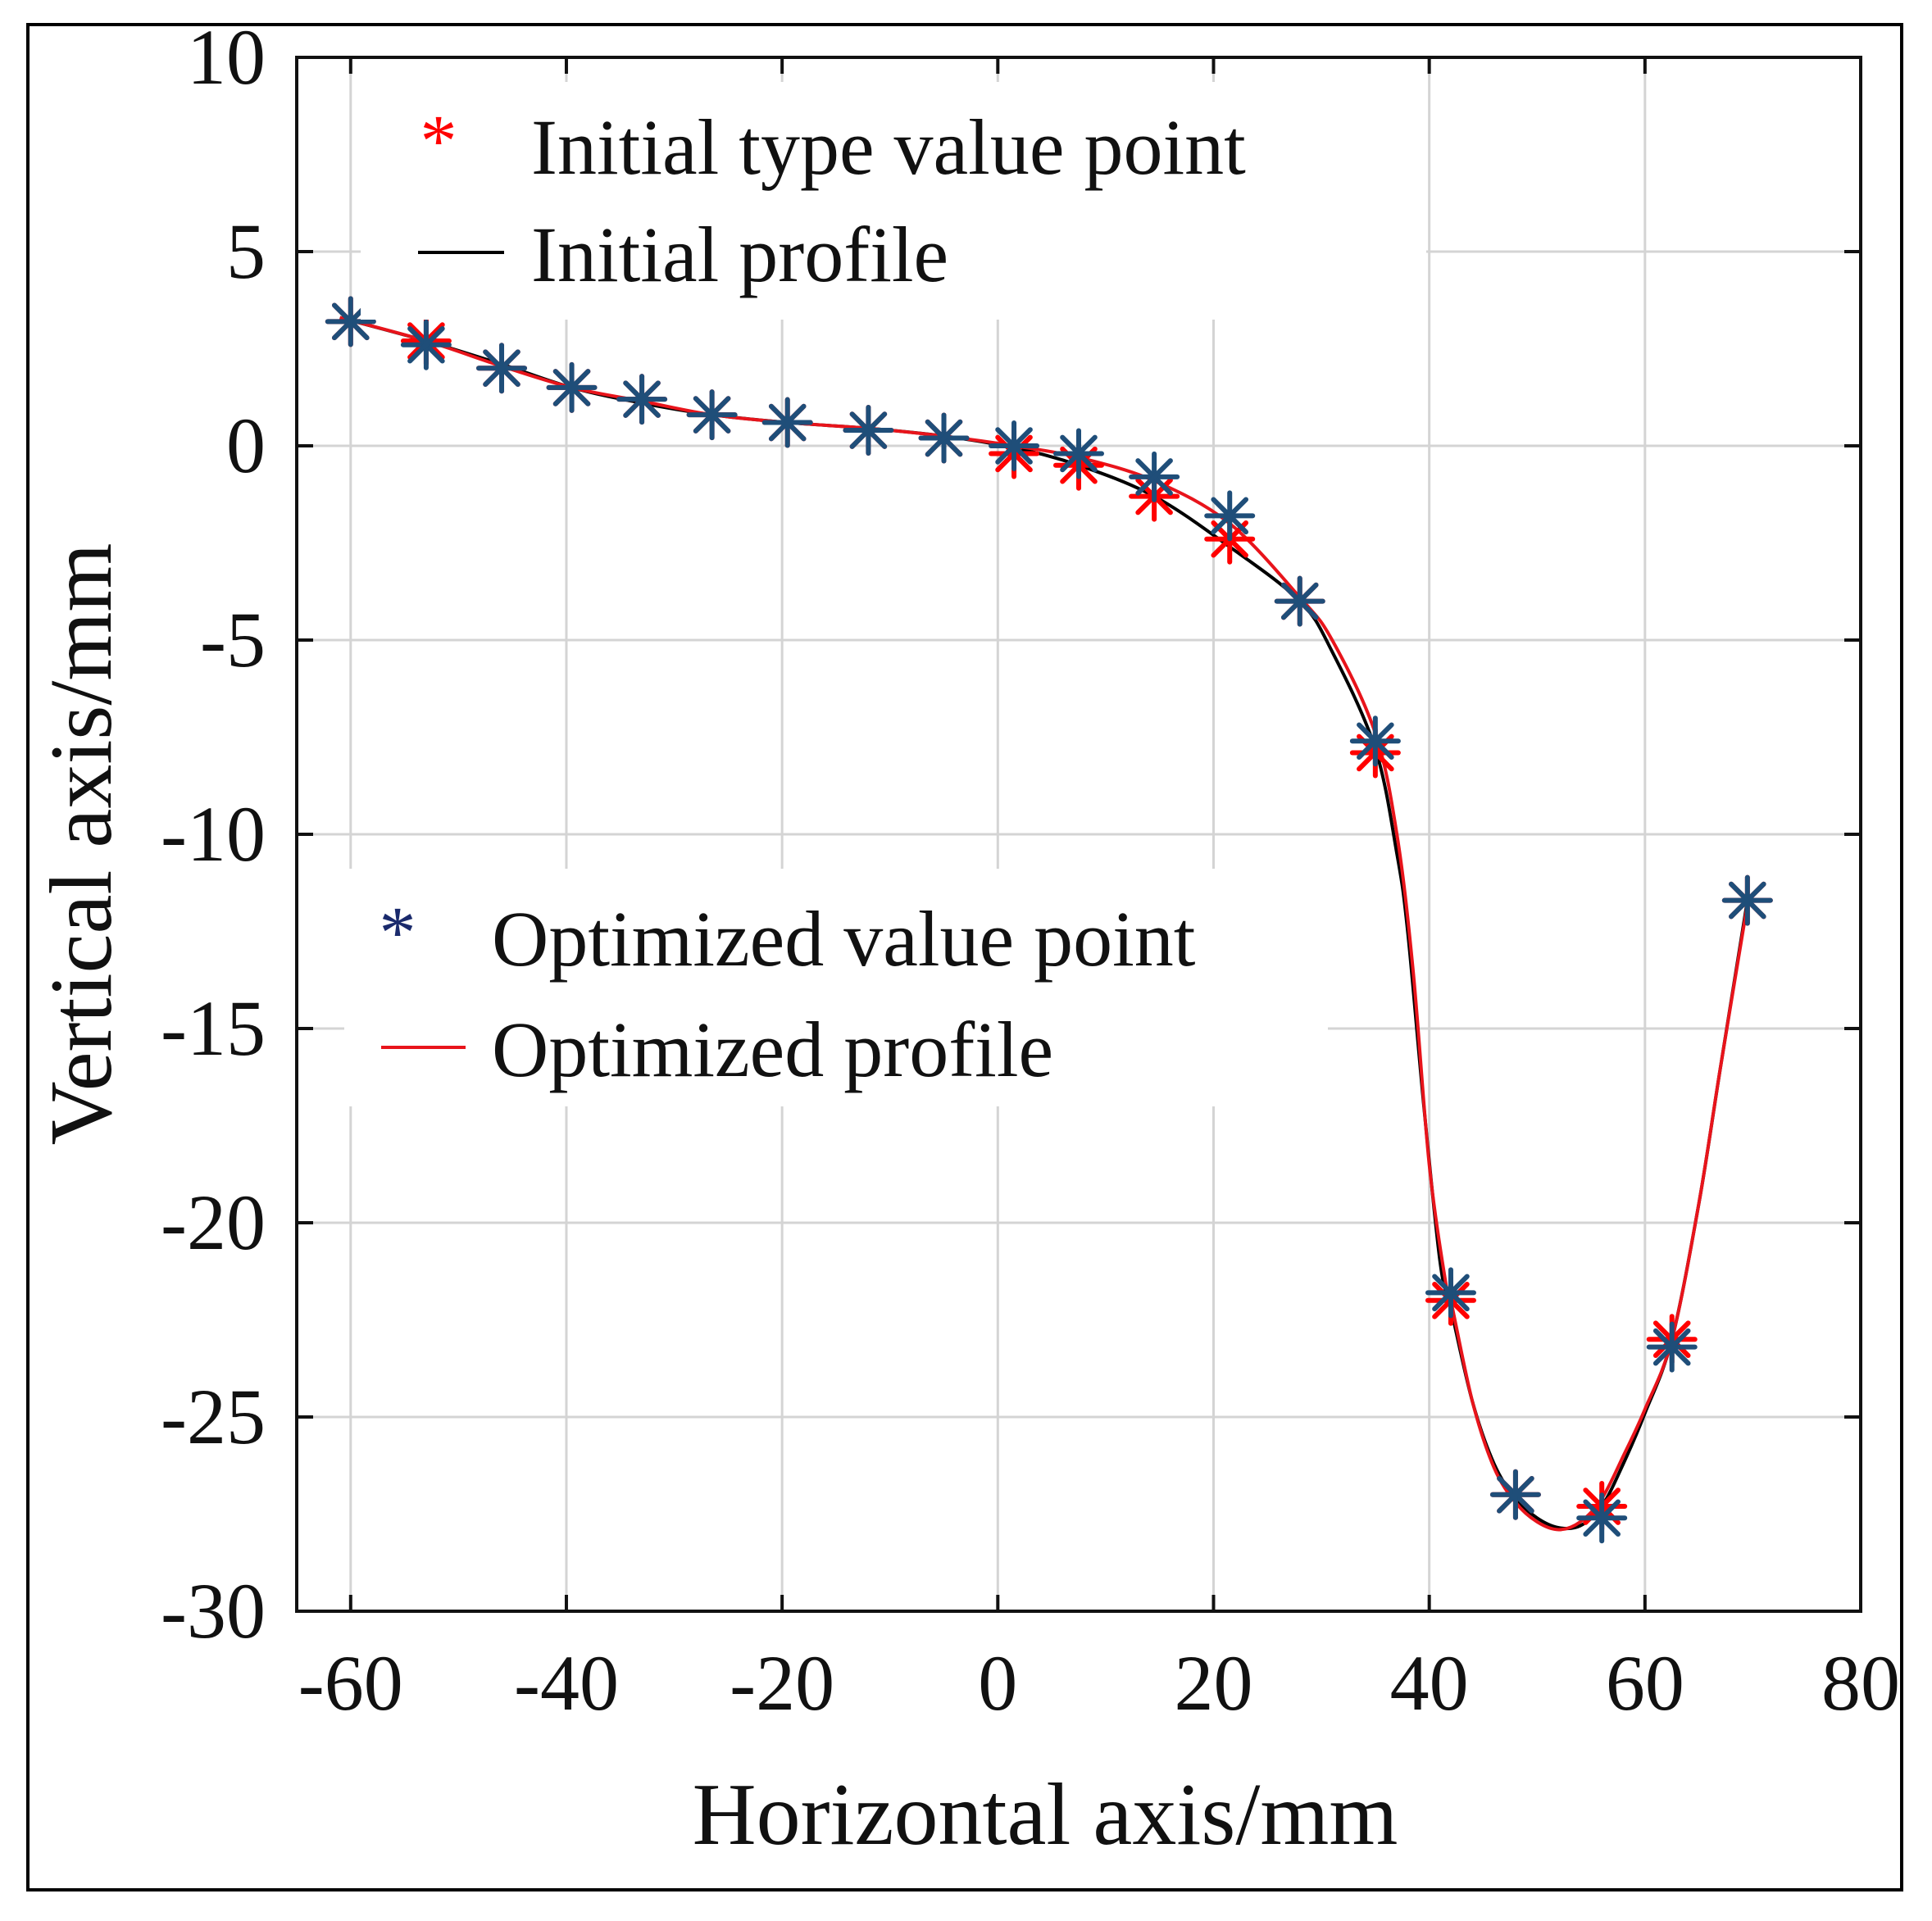 The width and height of the screenshot is (1932, 1921). I want to click on x-axis-label: Horizontal axis/mm, so click(1045, 1815).